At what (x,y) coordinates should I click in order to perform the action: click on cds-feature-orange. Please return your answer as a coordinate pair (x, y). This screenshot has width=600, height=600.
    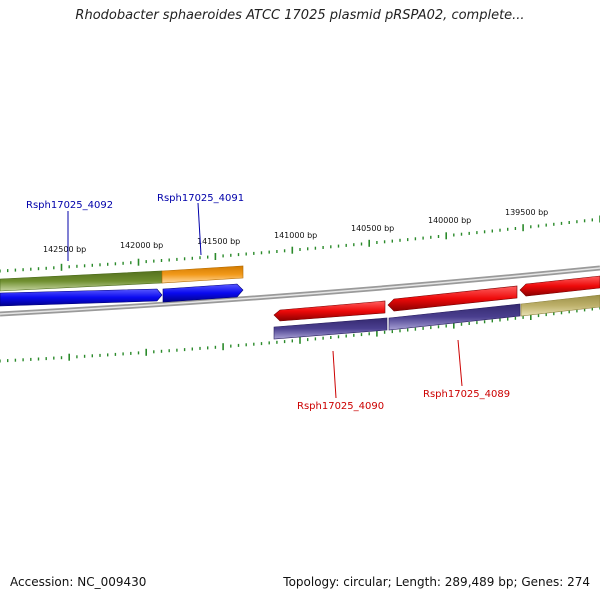
    Looking at the image, I should click on (202, 274).